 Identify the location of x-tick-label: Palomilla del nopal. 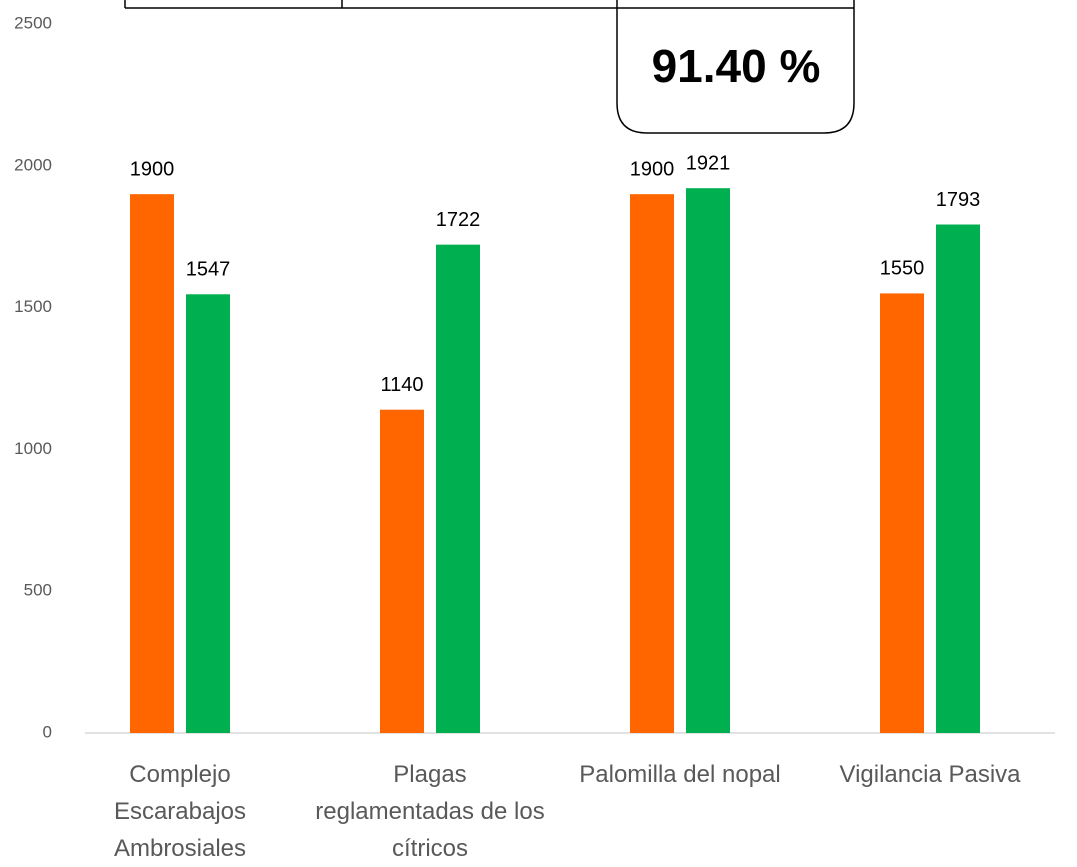
(679, 774).